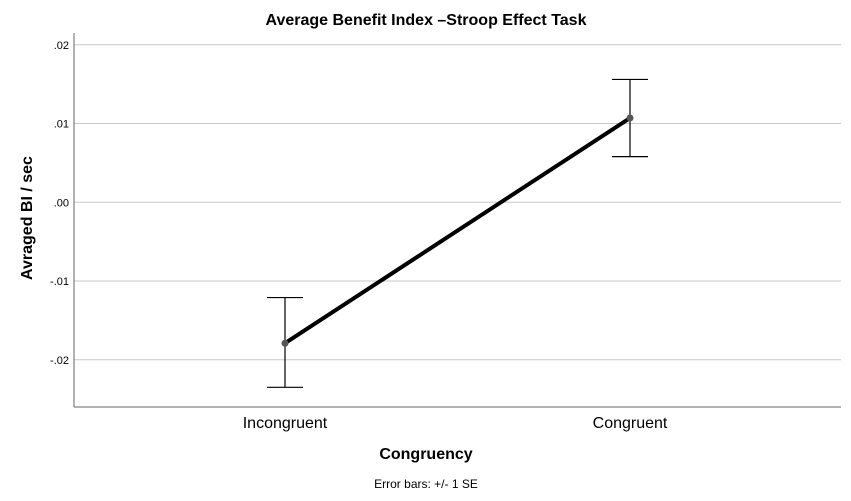  What do you see at coordinates (59, 282) in the screenshot?
I see `y-tick-label: -.01` at bounding box center [59, 282].